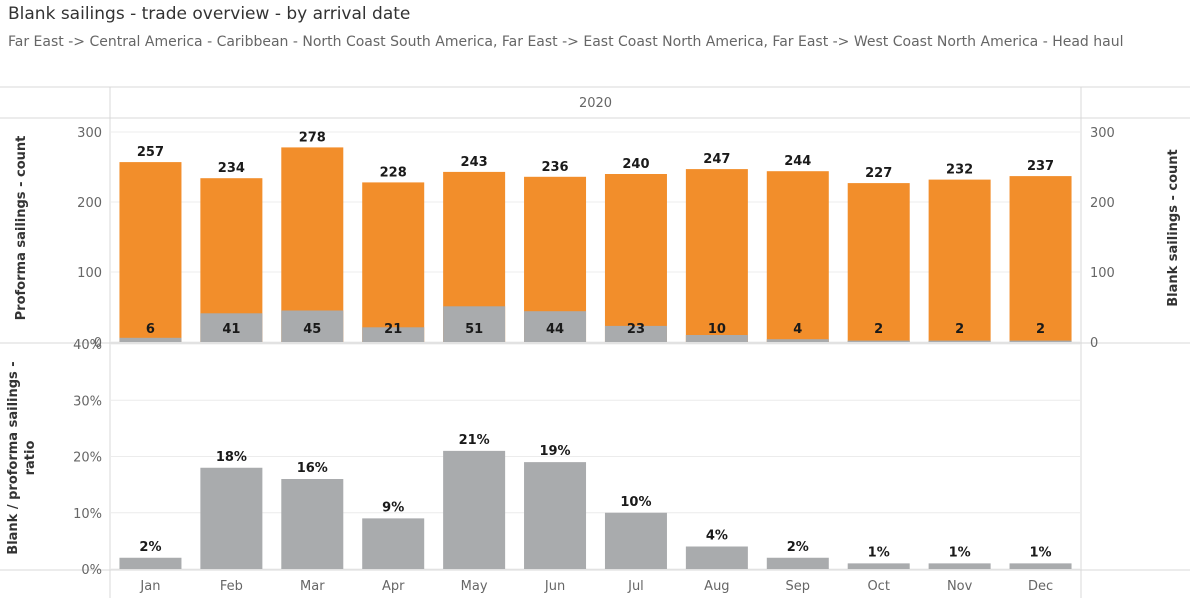 The height and width of the screenshot is (610, 1200). Describe the element at coordinates (312, 524) in the screenshot. I see `bar-ratio-mar` at that location.